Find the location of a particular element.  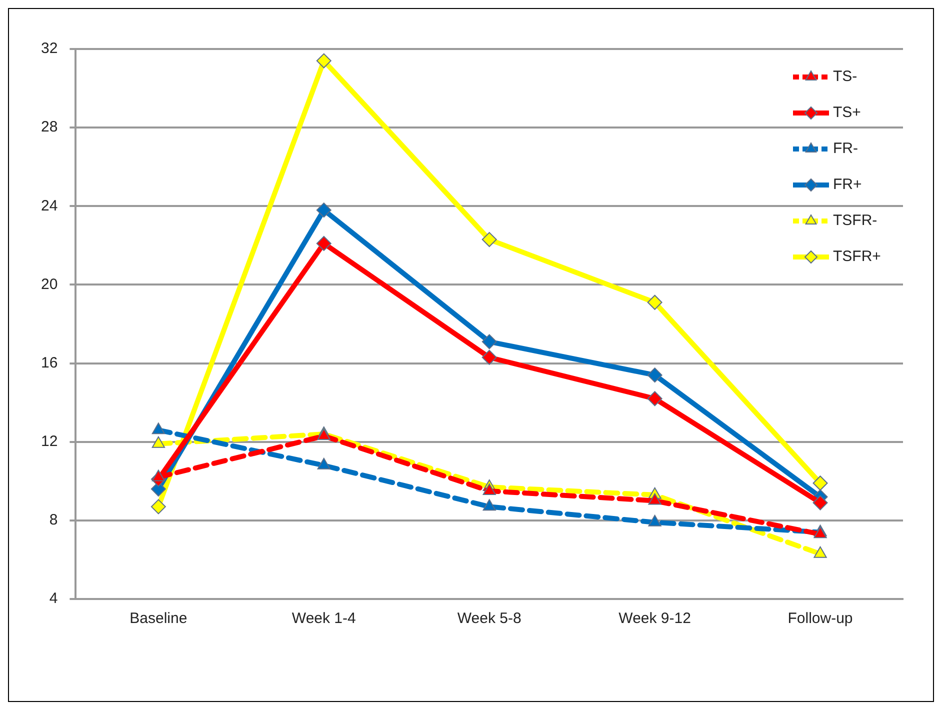

x-tick-label: Follow-up is located at coordinates (820, 619).